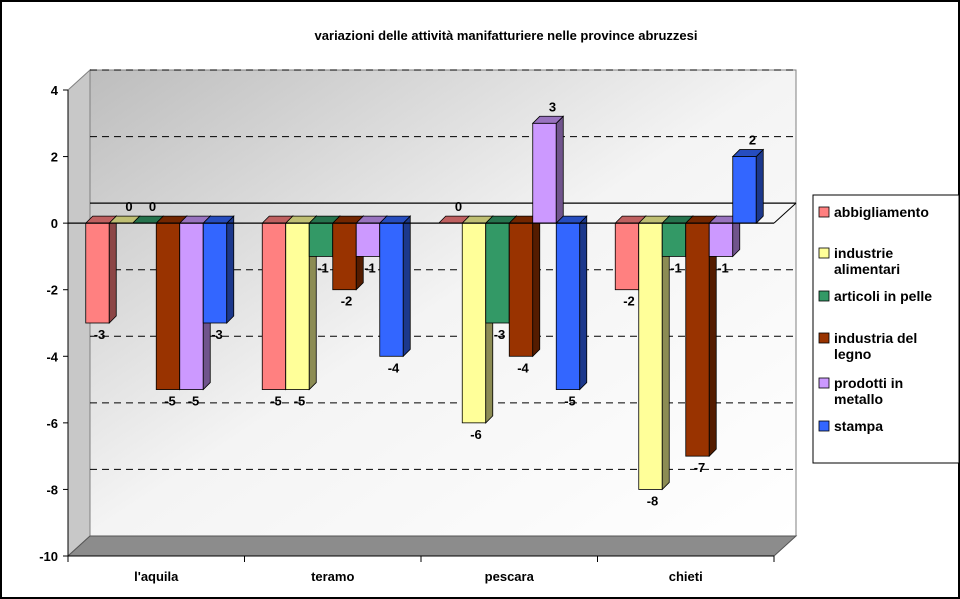 This screenshot has width=960, height=599. What do you see at coordinates (52, 423) in the screenshot?
I see `y-tick-label: -6` at bounding box center [52, 423].